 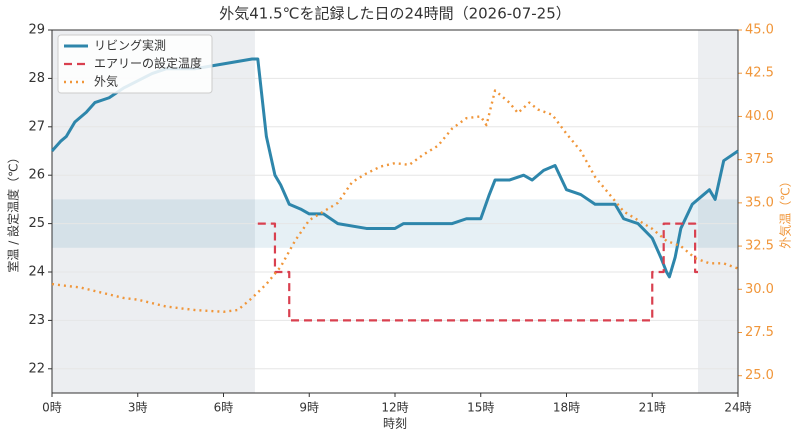 What do you see at coordinates (395, 14) in the screenshot?
I see `chart-title: 外気41.5℃を記録した日の24時間（2026-07-25）` at bounding box center [395, 14].